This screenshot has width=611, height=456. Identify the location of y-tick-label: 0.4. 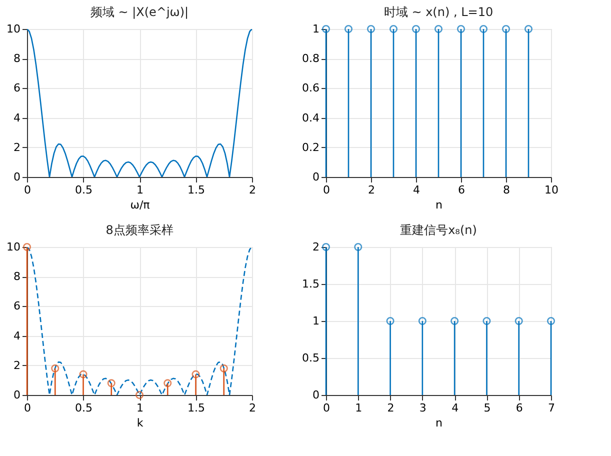
(311, 117).